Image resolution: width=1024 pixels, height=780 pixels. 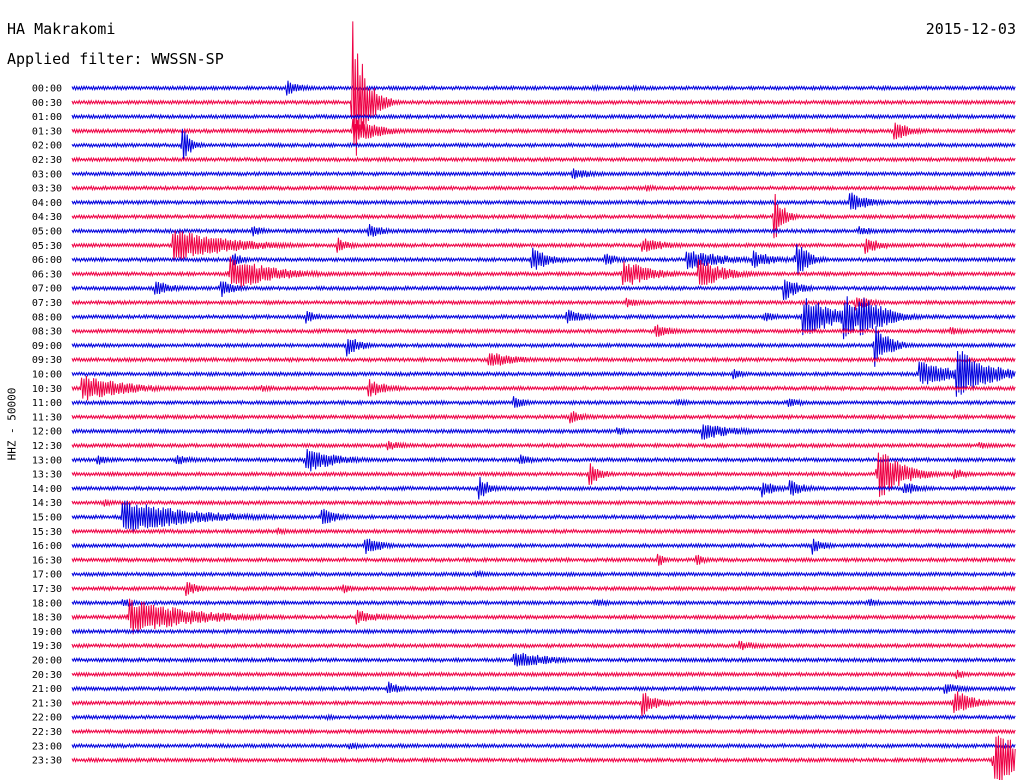 I want to click on y-axis-label: HHZ - 50000, so click(x=12, y=424).